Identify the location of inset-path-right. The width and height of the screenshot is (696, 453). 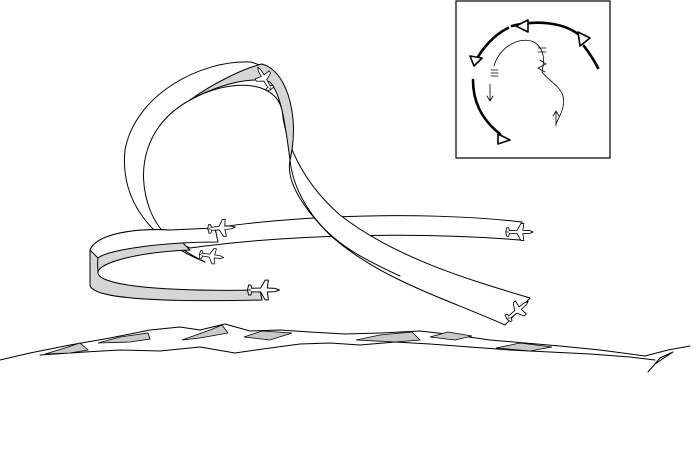
(591, 57).